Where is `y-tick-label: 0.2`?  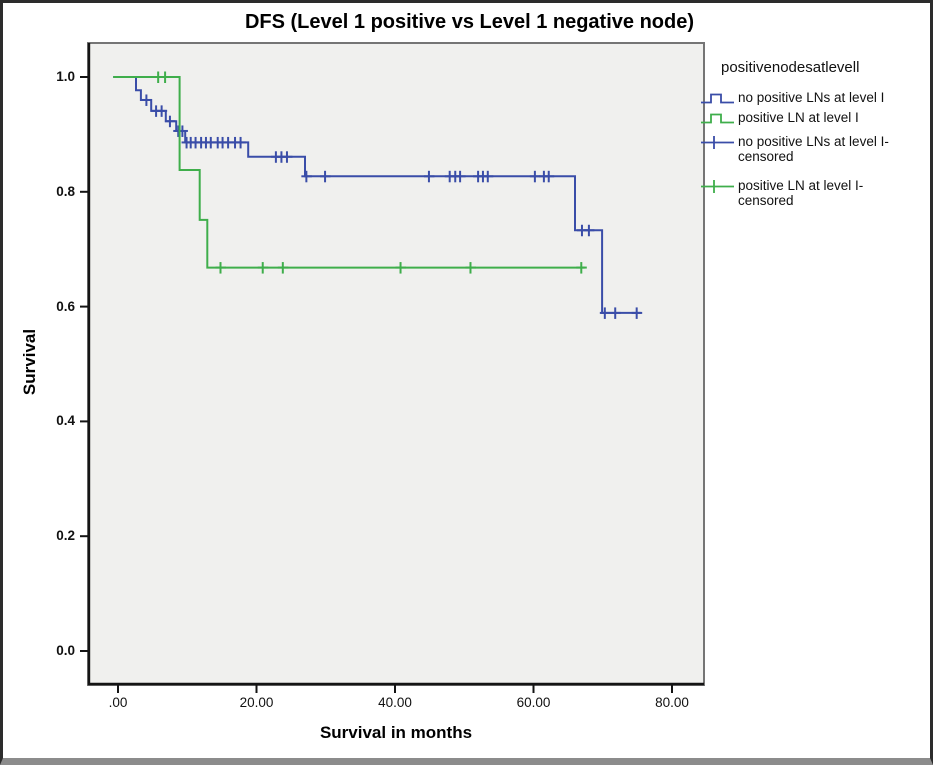 y-tick-label: 0.2 is located at coordinates (65, 536).